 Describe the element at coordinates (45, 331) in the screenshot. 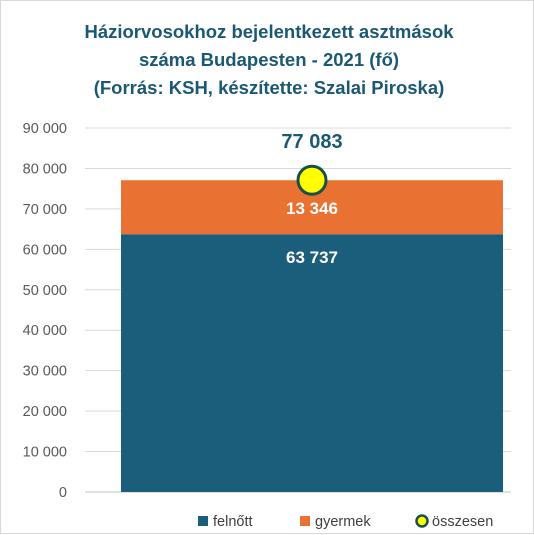

I see `y-tick-label: 40 000` at that location.